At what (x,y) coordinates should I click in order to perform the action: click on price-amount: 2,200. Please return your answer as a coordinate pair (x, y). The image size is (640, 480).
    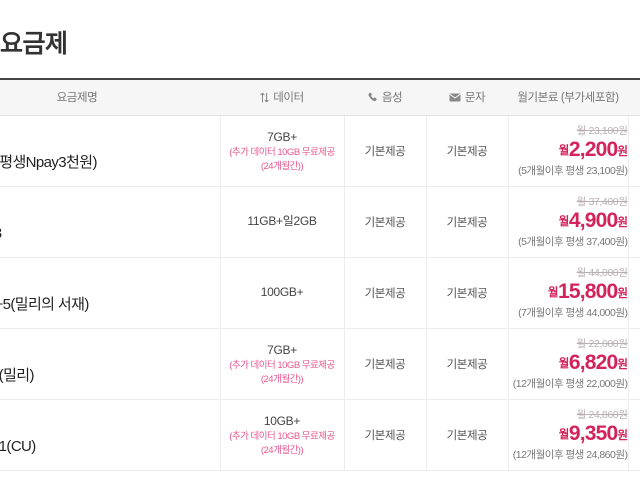
    Looking at the image, I should click on (593, 149).